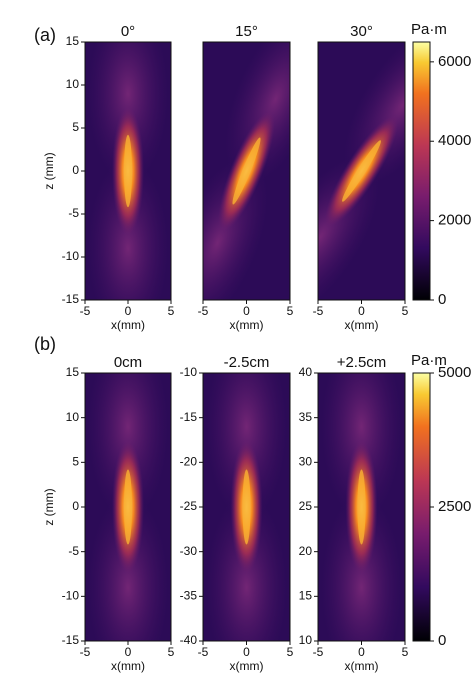  Describe the element at coordinates (45, 35) in the screenshot. I see `panel-label: (a)` at that location.